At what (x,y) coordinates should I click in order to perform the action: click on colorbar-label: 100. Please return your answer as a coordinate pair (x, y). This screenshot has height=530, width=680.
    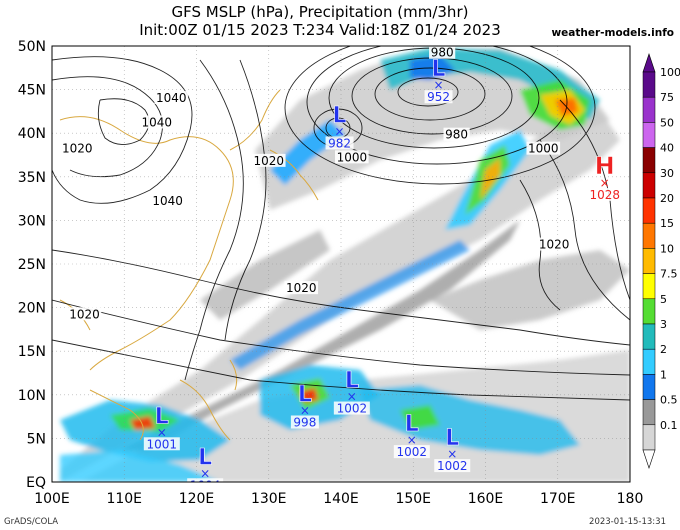
    Looking at the image, I should click on (670, 72).